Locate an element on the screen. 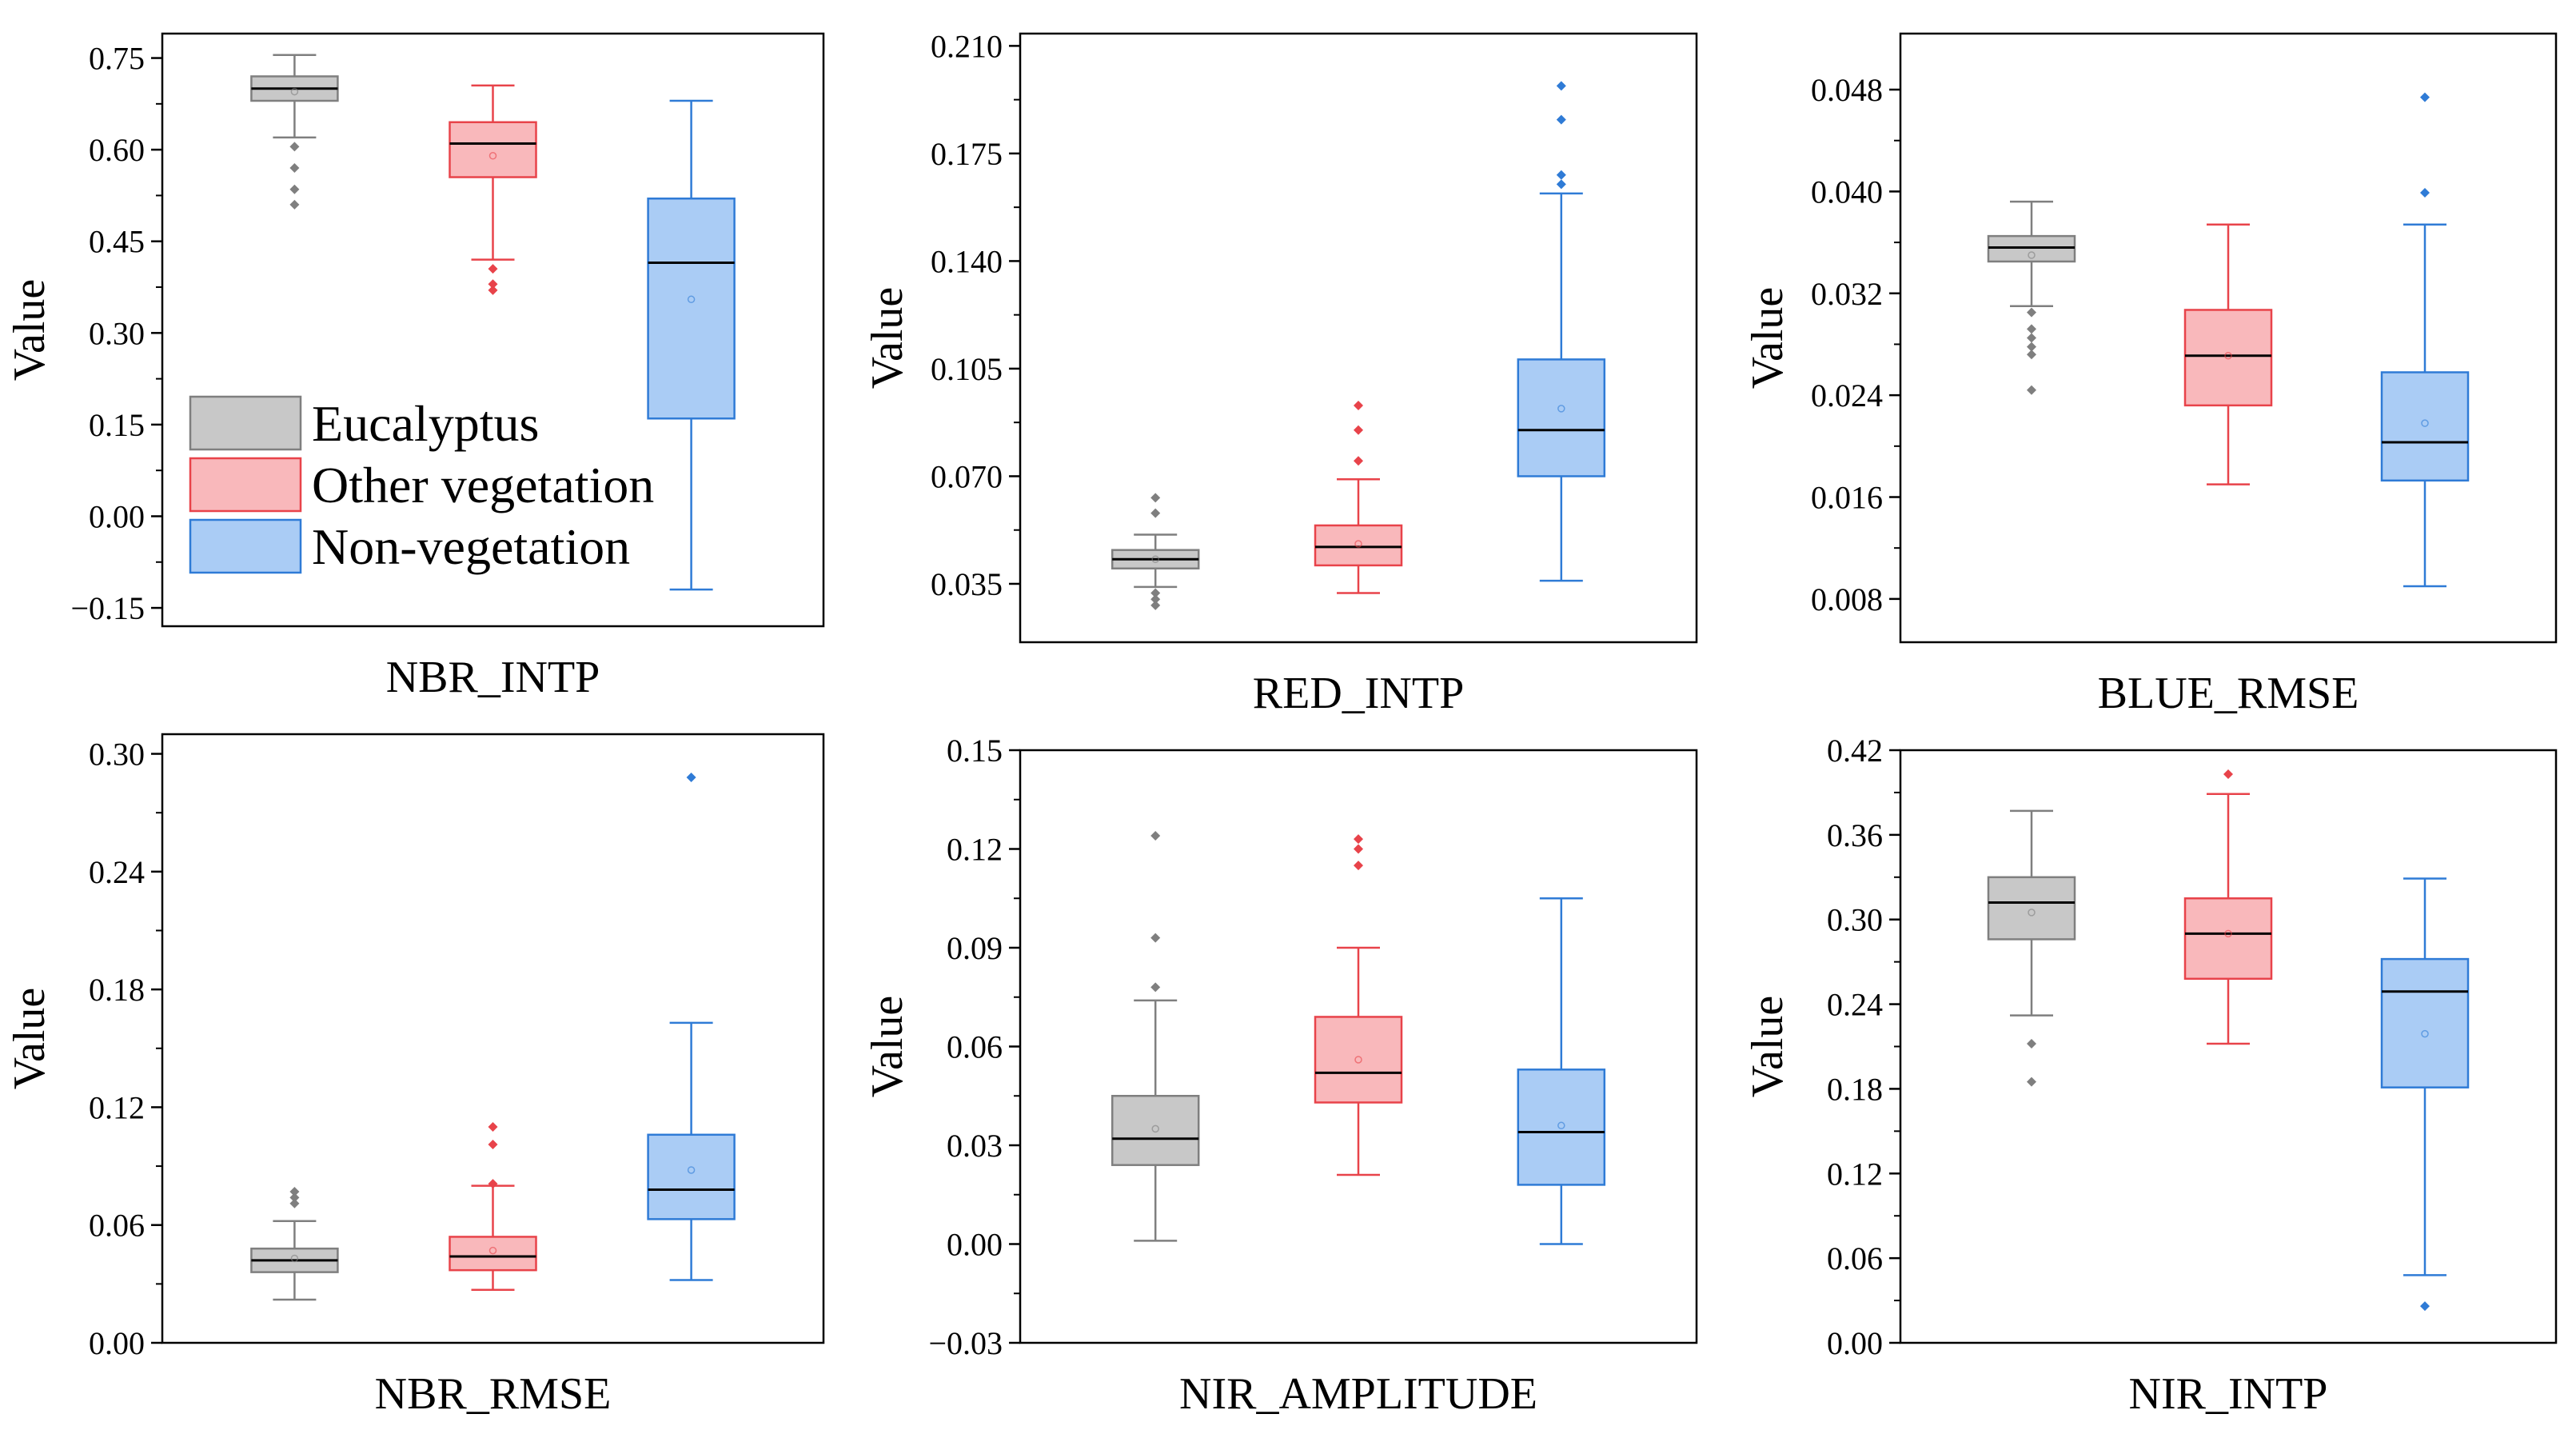  y-tick-label: 0.140 is located at coordinates (967, 261).